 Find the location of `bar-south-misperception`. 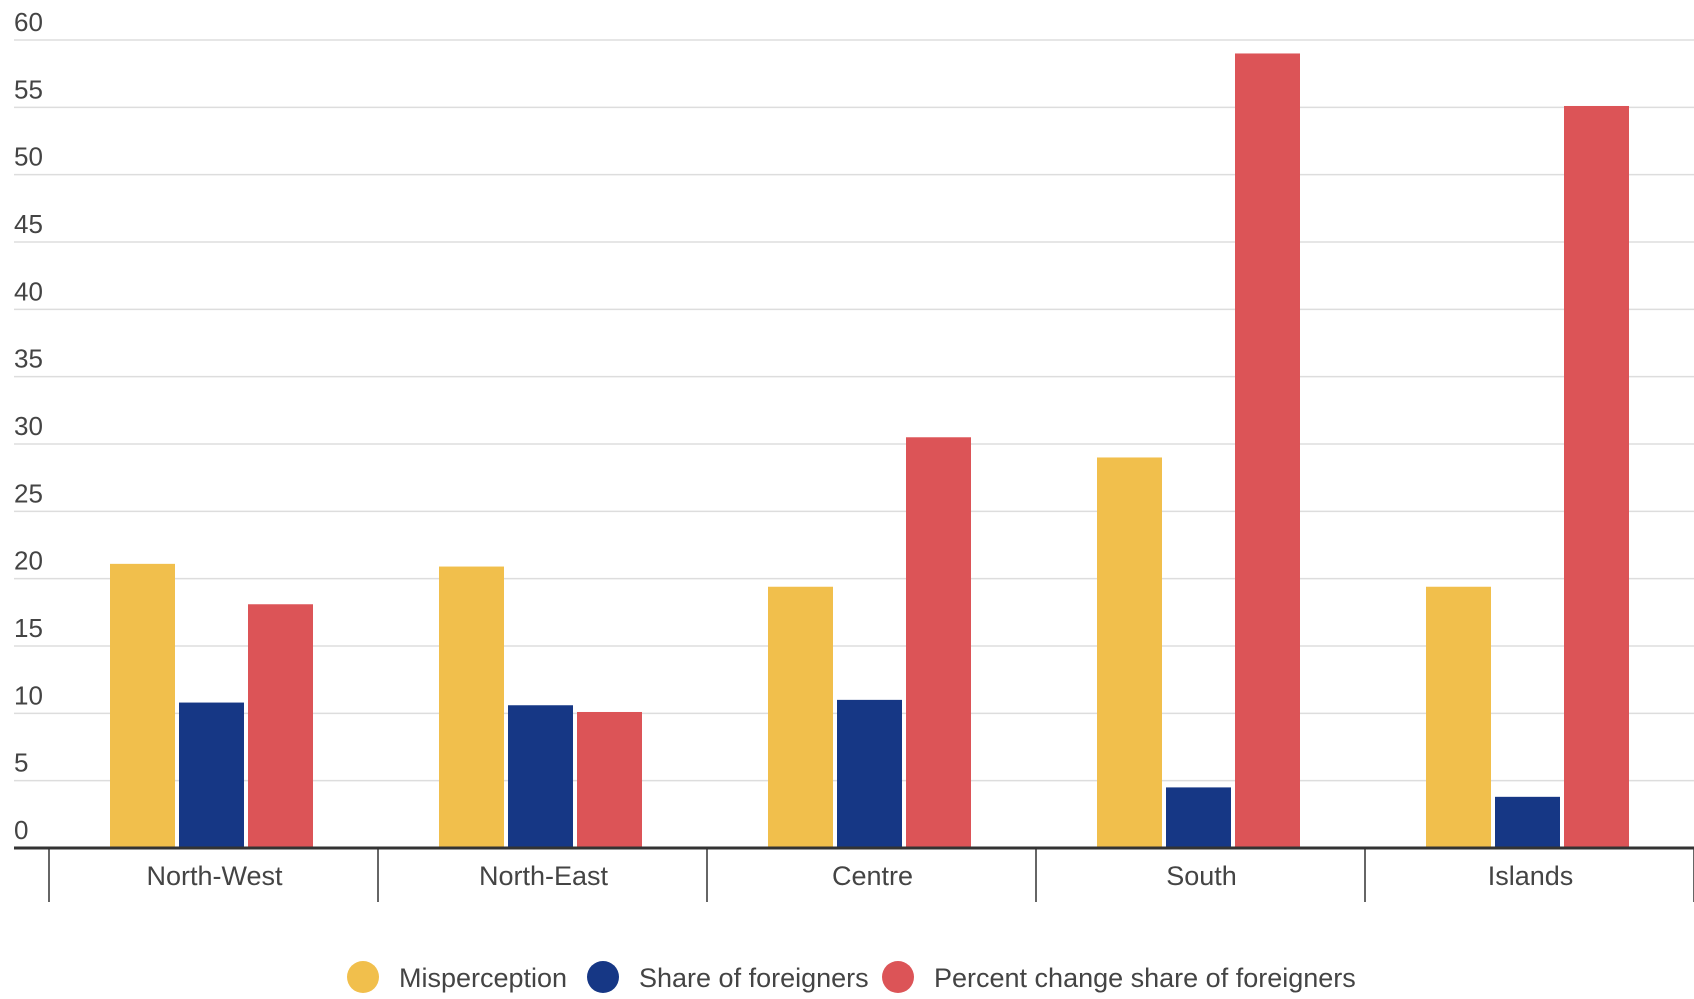

bar-south-misperception is located at coordinates (1129, 652).